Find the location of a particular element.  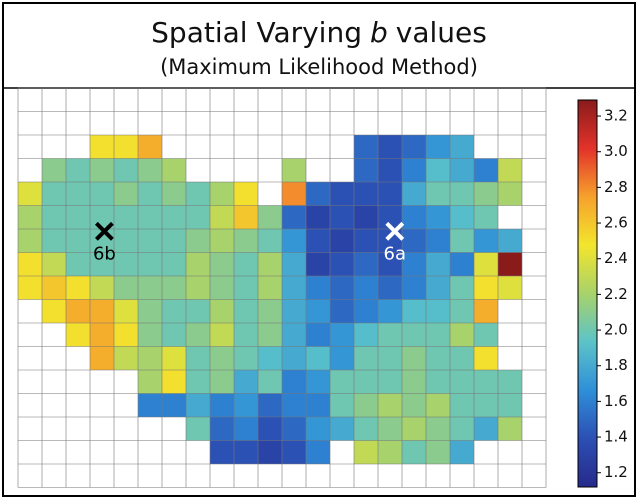

colorbar-tick-label: 2.0 is located at coordinates (616, 330).